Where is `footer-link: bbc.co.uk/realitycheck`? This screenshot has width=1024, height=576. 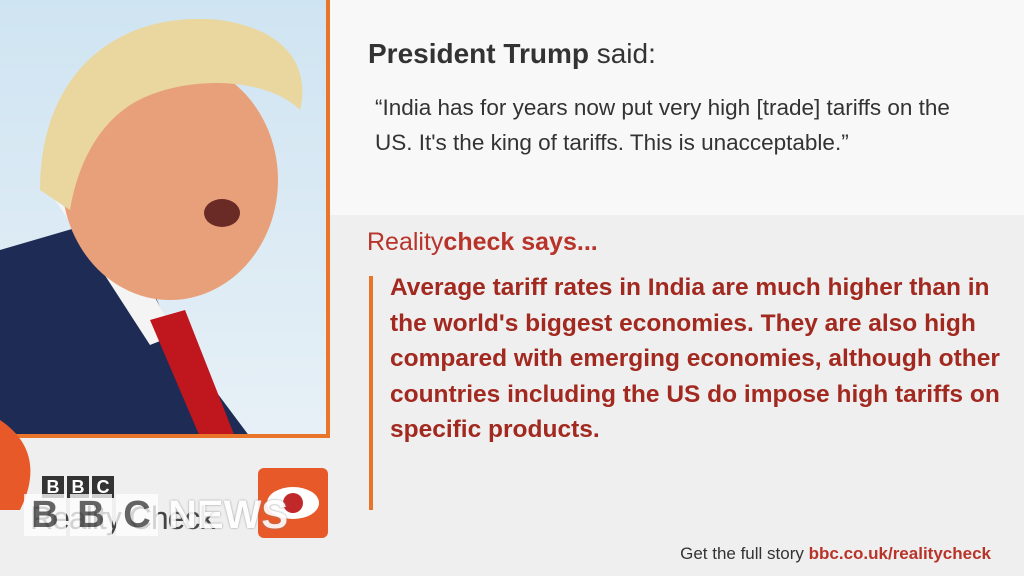 footer-link: bbc.co.uk/realitycheck is located at coordinates (899, 553).